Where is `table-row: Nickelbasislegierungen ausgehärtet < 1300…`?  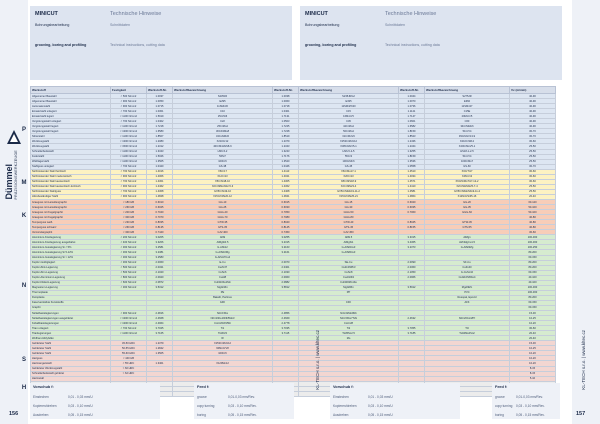 table-row: Nickelbasislegierungen ausgehärtet < 1300… is located at coordinates (293, 318).